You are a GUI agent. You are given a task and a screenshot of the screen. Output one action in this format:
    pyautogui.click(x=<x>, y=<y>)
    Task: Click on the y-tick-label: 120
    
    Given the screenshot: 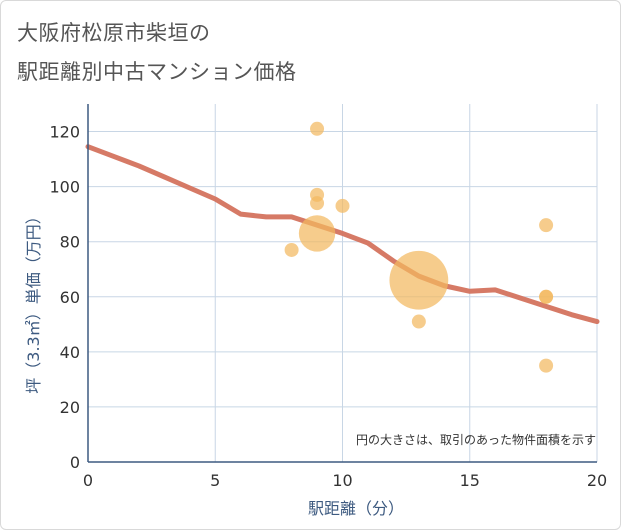 What is the action you would take?
    pyautogui.click(x=64, y=132)
    